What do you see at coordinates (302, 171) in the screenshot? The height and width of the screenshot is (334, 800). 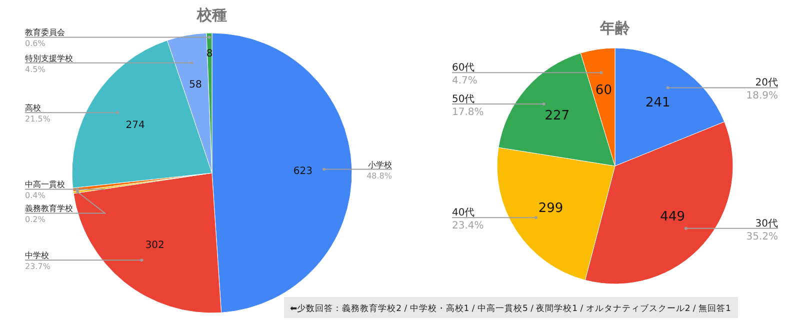 I see `data-label: 623` at bounding box center [302, 171].